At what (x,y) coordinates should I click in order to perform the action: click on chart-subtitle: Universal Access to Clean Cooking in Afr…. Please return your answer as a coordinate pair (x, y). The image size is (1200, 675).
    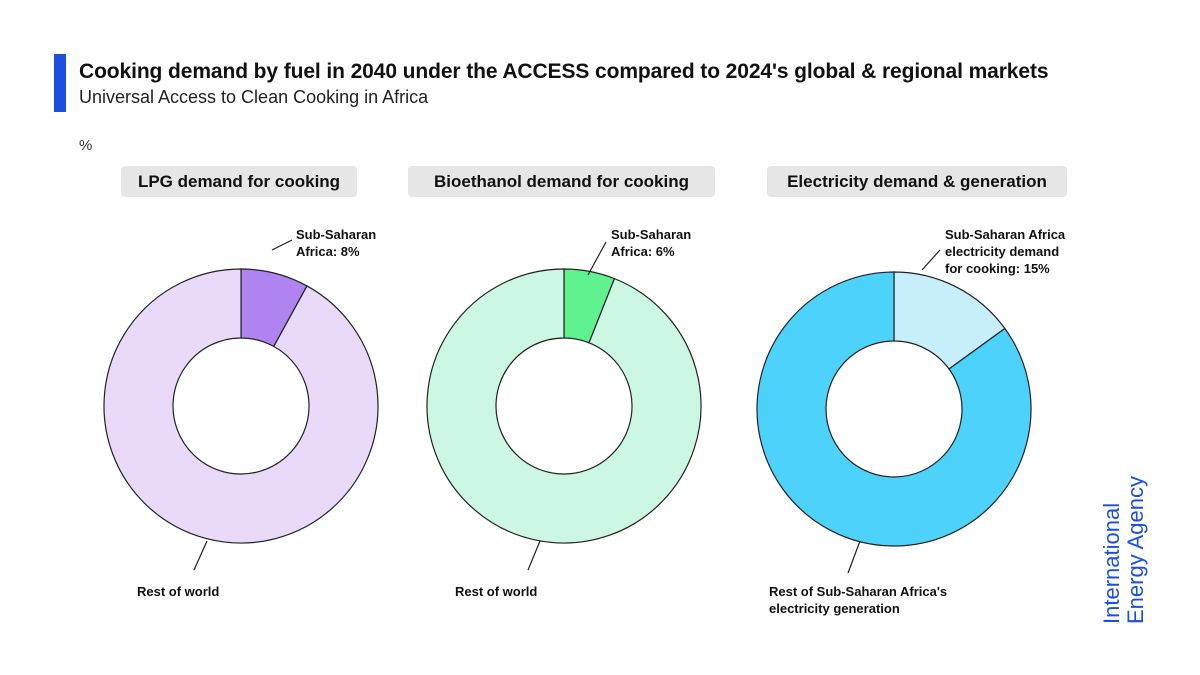
    Looking at the image, I should click on (254, 97).